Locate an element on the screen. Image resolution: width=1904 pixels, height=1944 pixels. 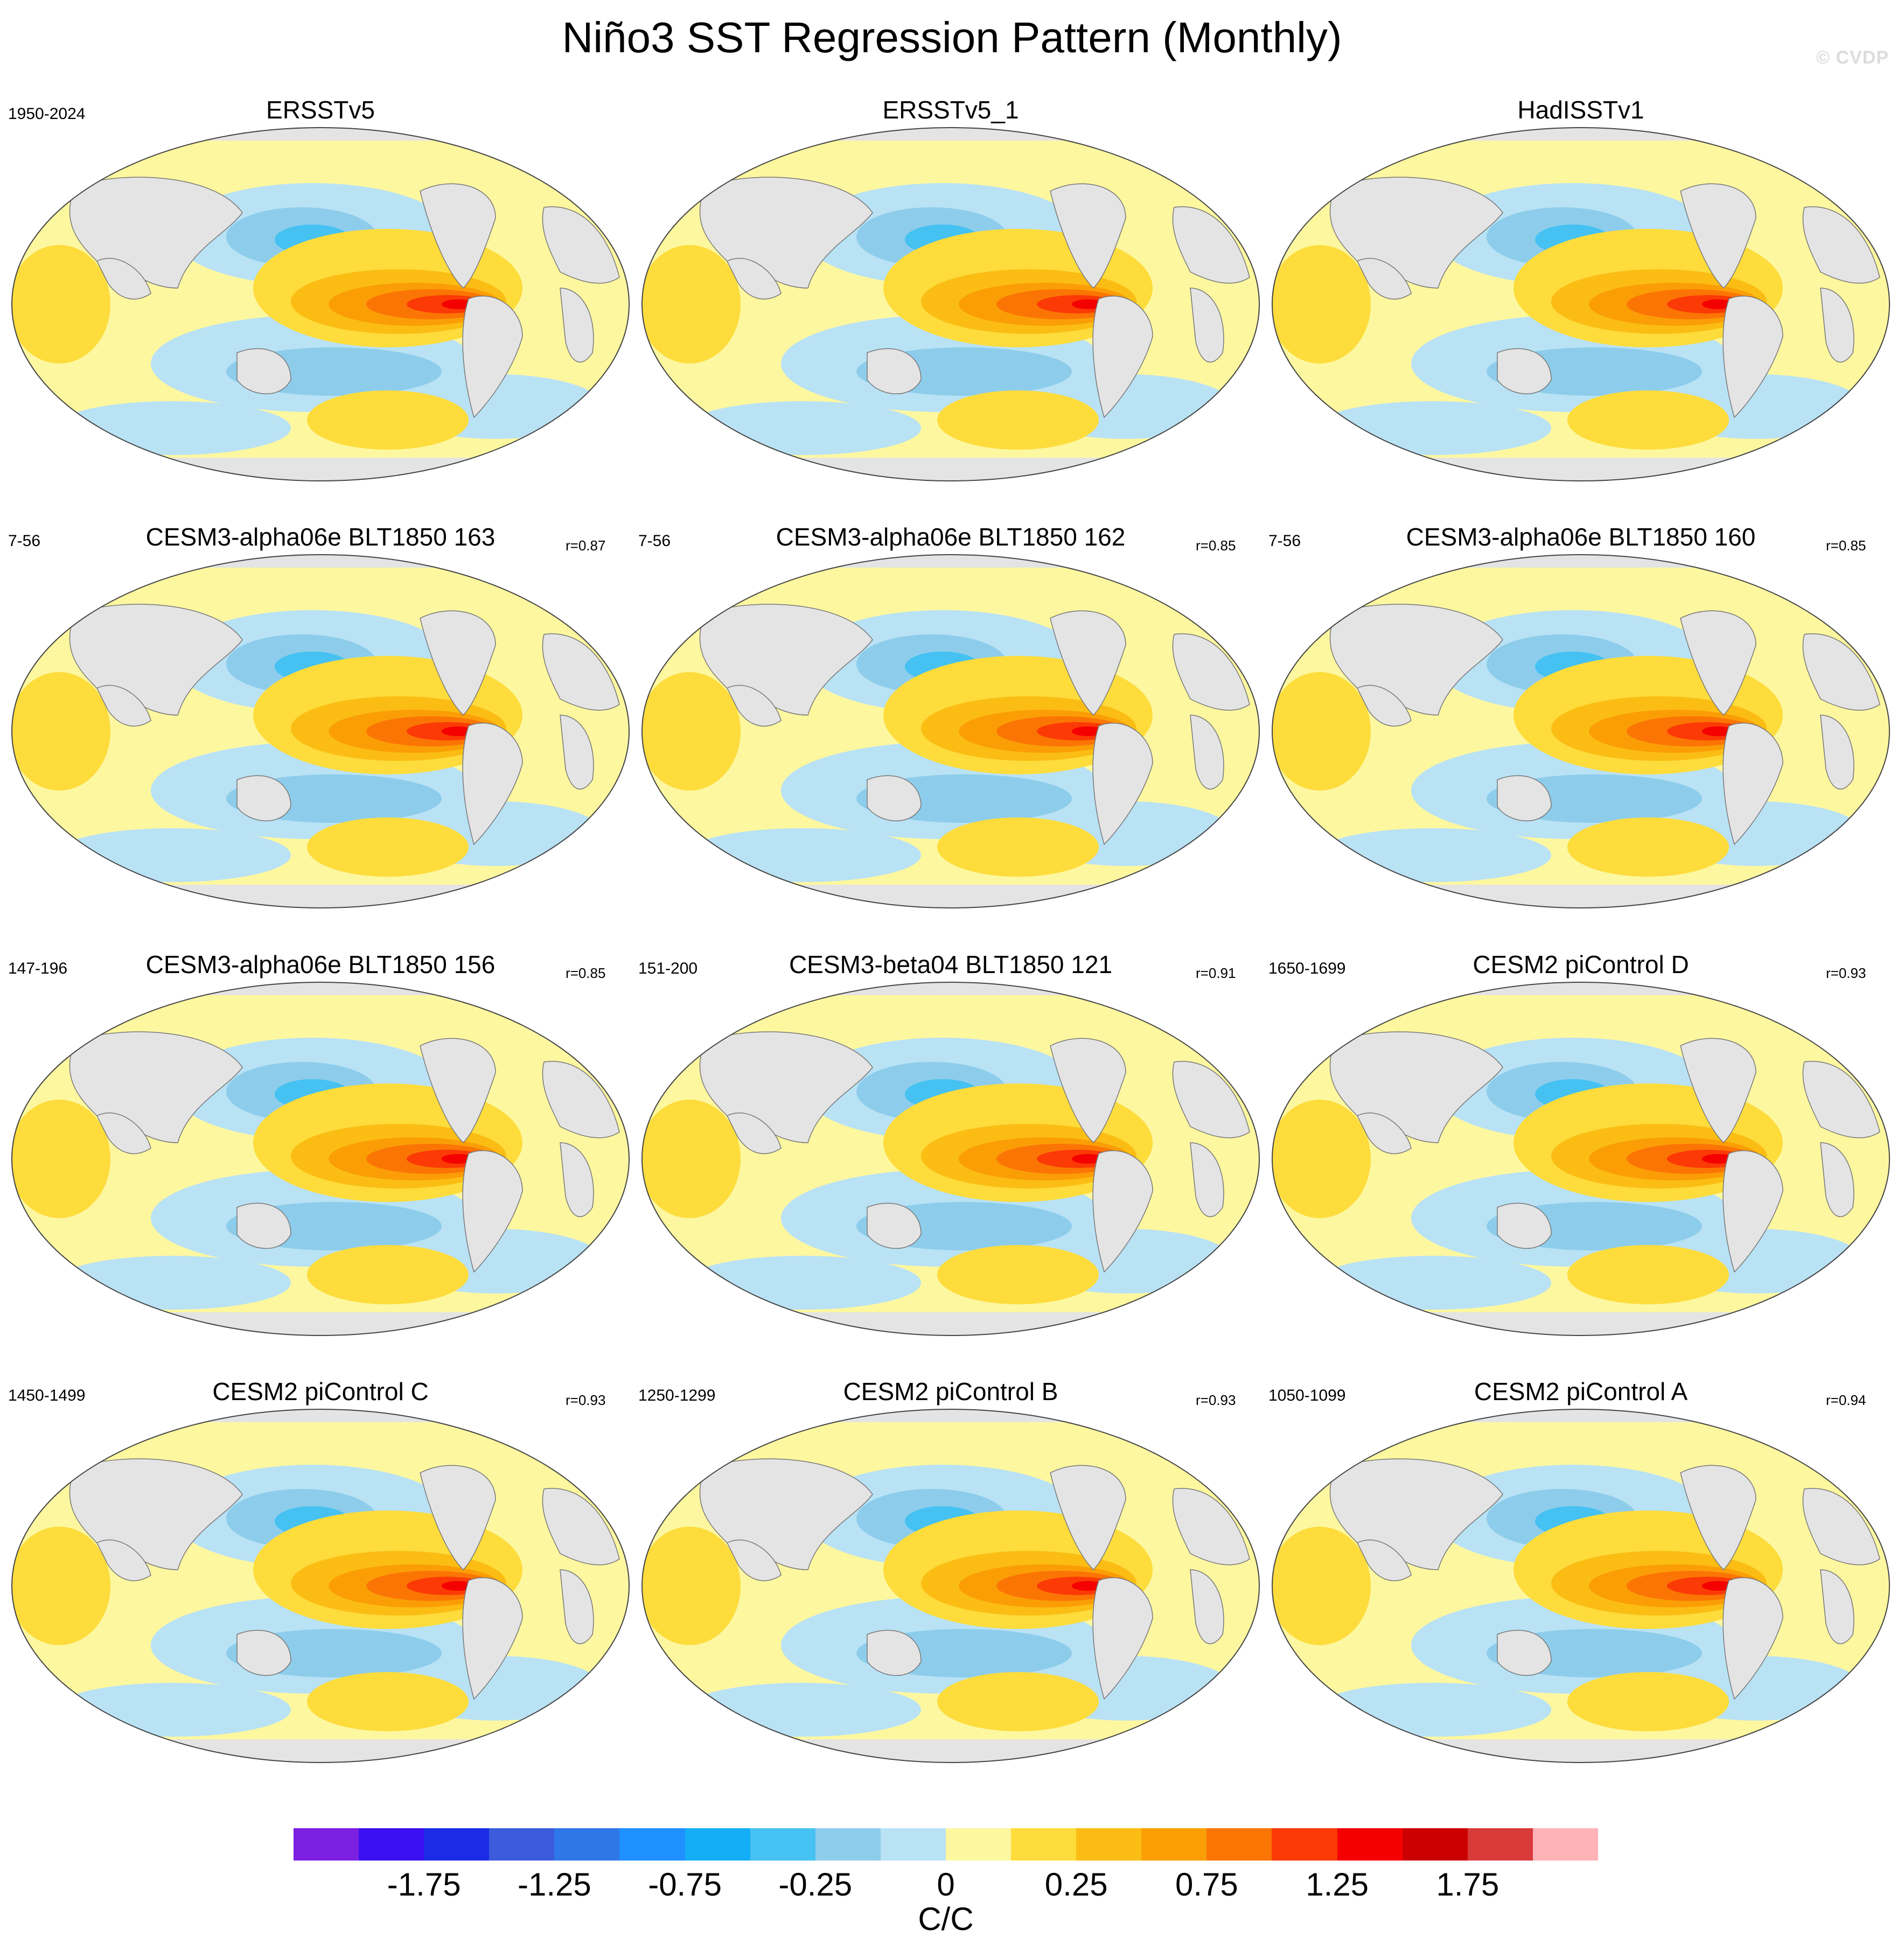
panel-period: 147-196 is located at coordinates (38, 968).